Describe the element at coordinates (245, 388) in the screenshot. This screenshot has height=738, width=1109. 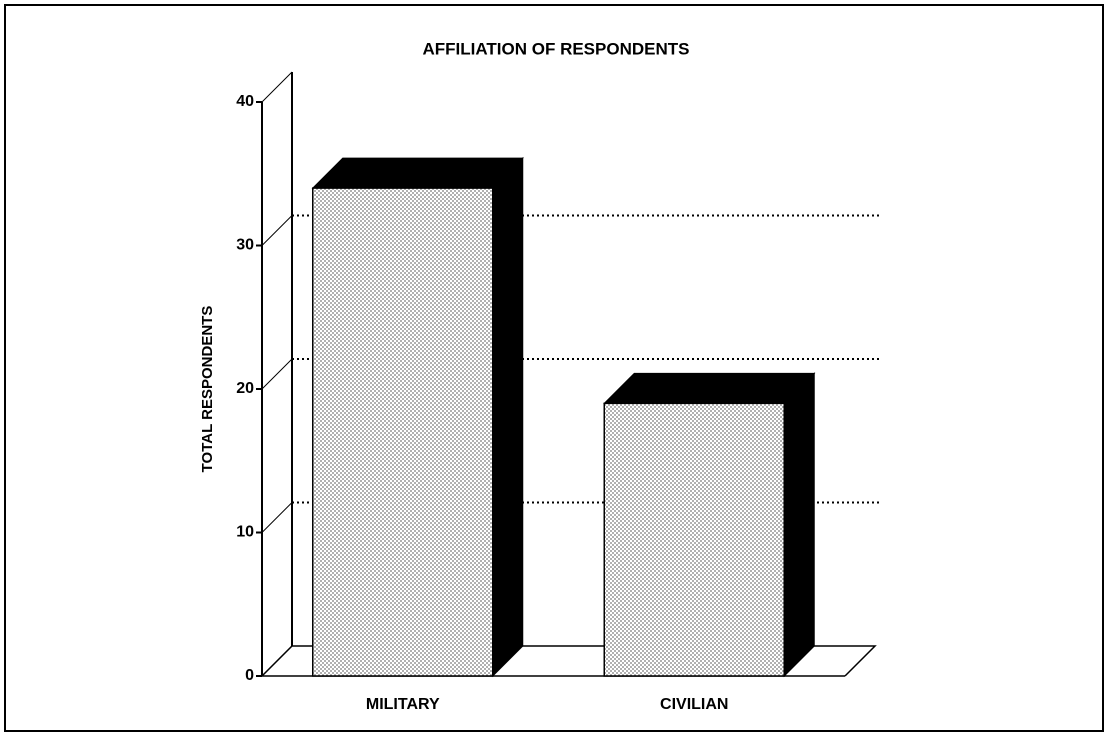
I see `y-tick-label: 20` at that location.